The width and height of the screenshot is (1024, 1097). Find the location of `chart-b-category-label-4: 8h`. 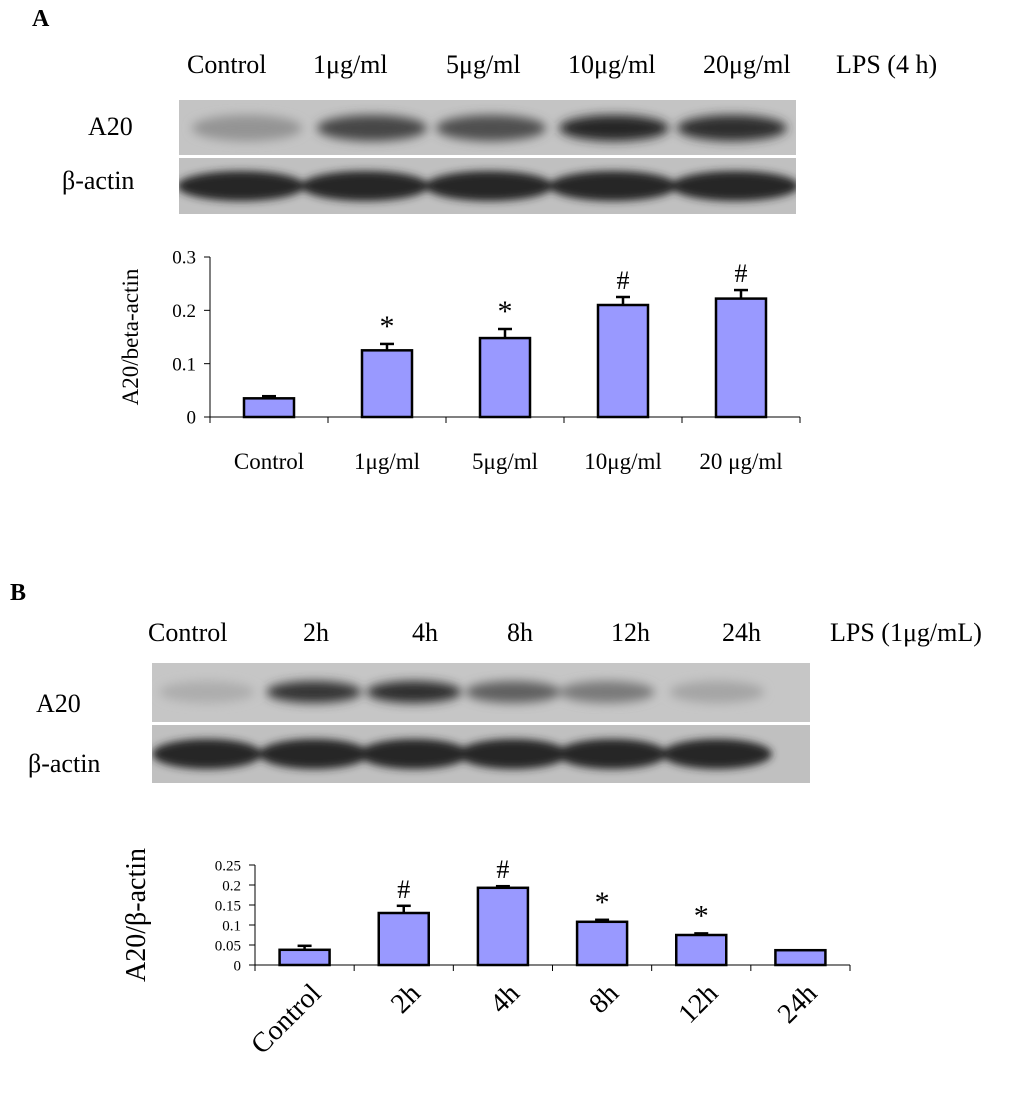

chart-b-category-label-4: 8h is located at coordinates (604, 999).